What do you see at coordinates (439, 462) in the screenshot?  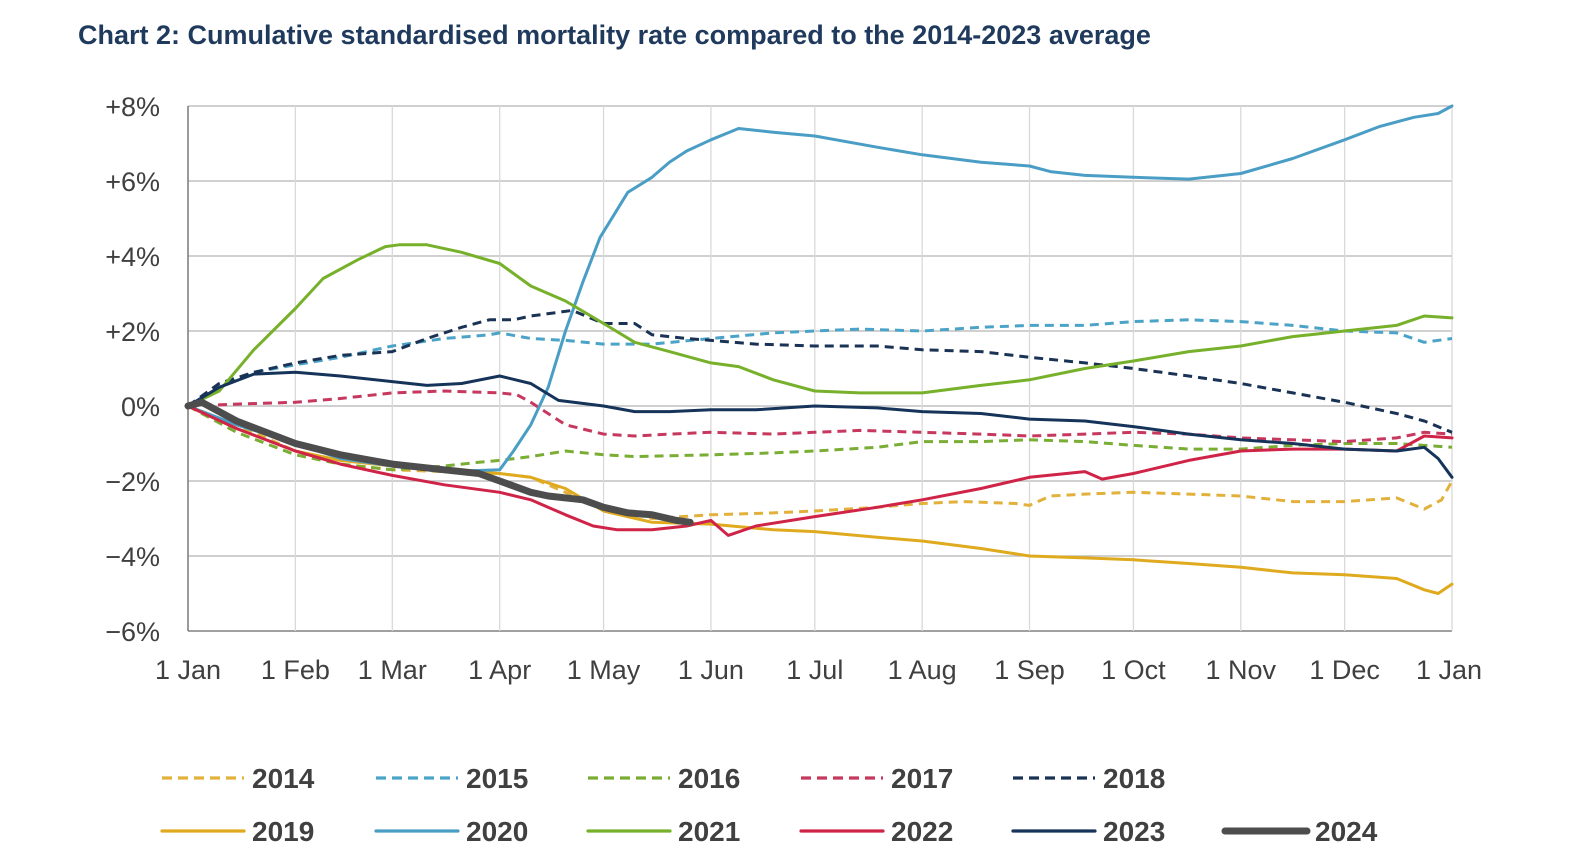 I see `series-line-2024` at bounding box center [439, 462].